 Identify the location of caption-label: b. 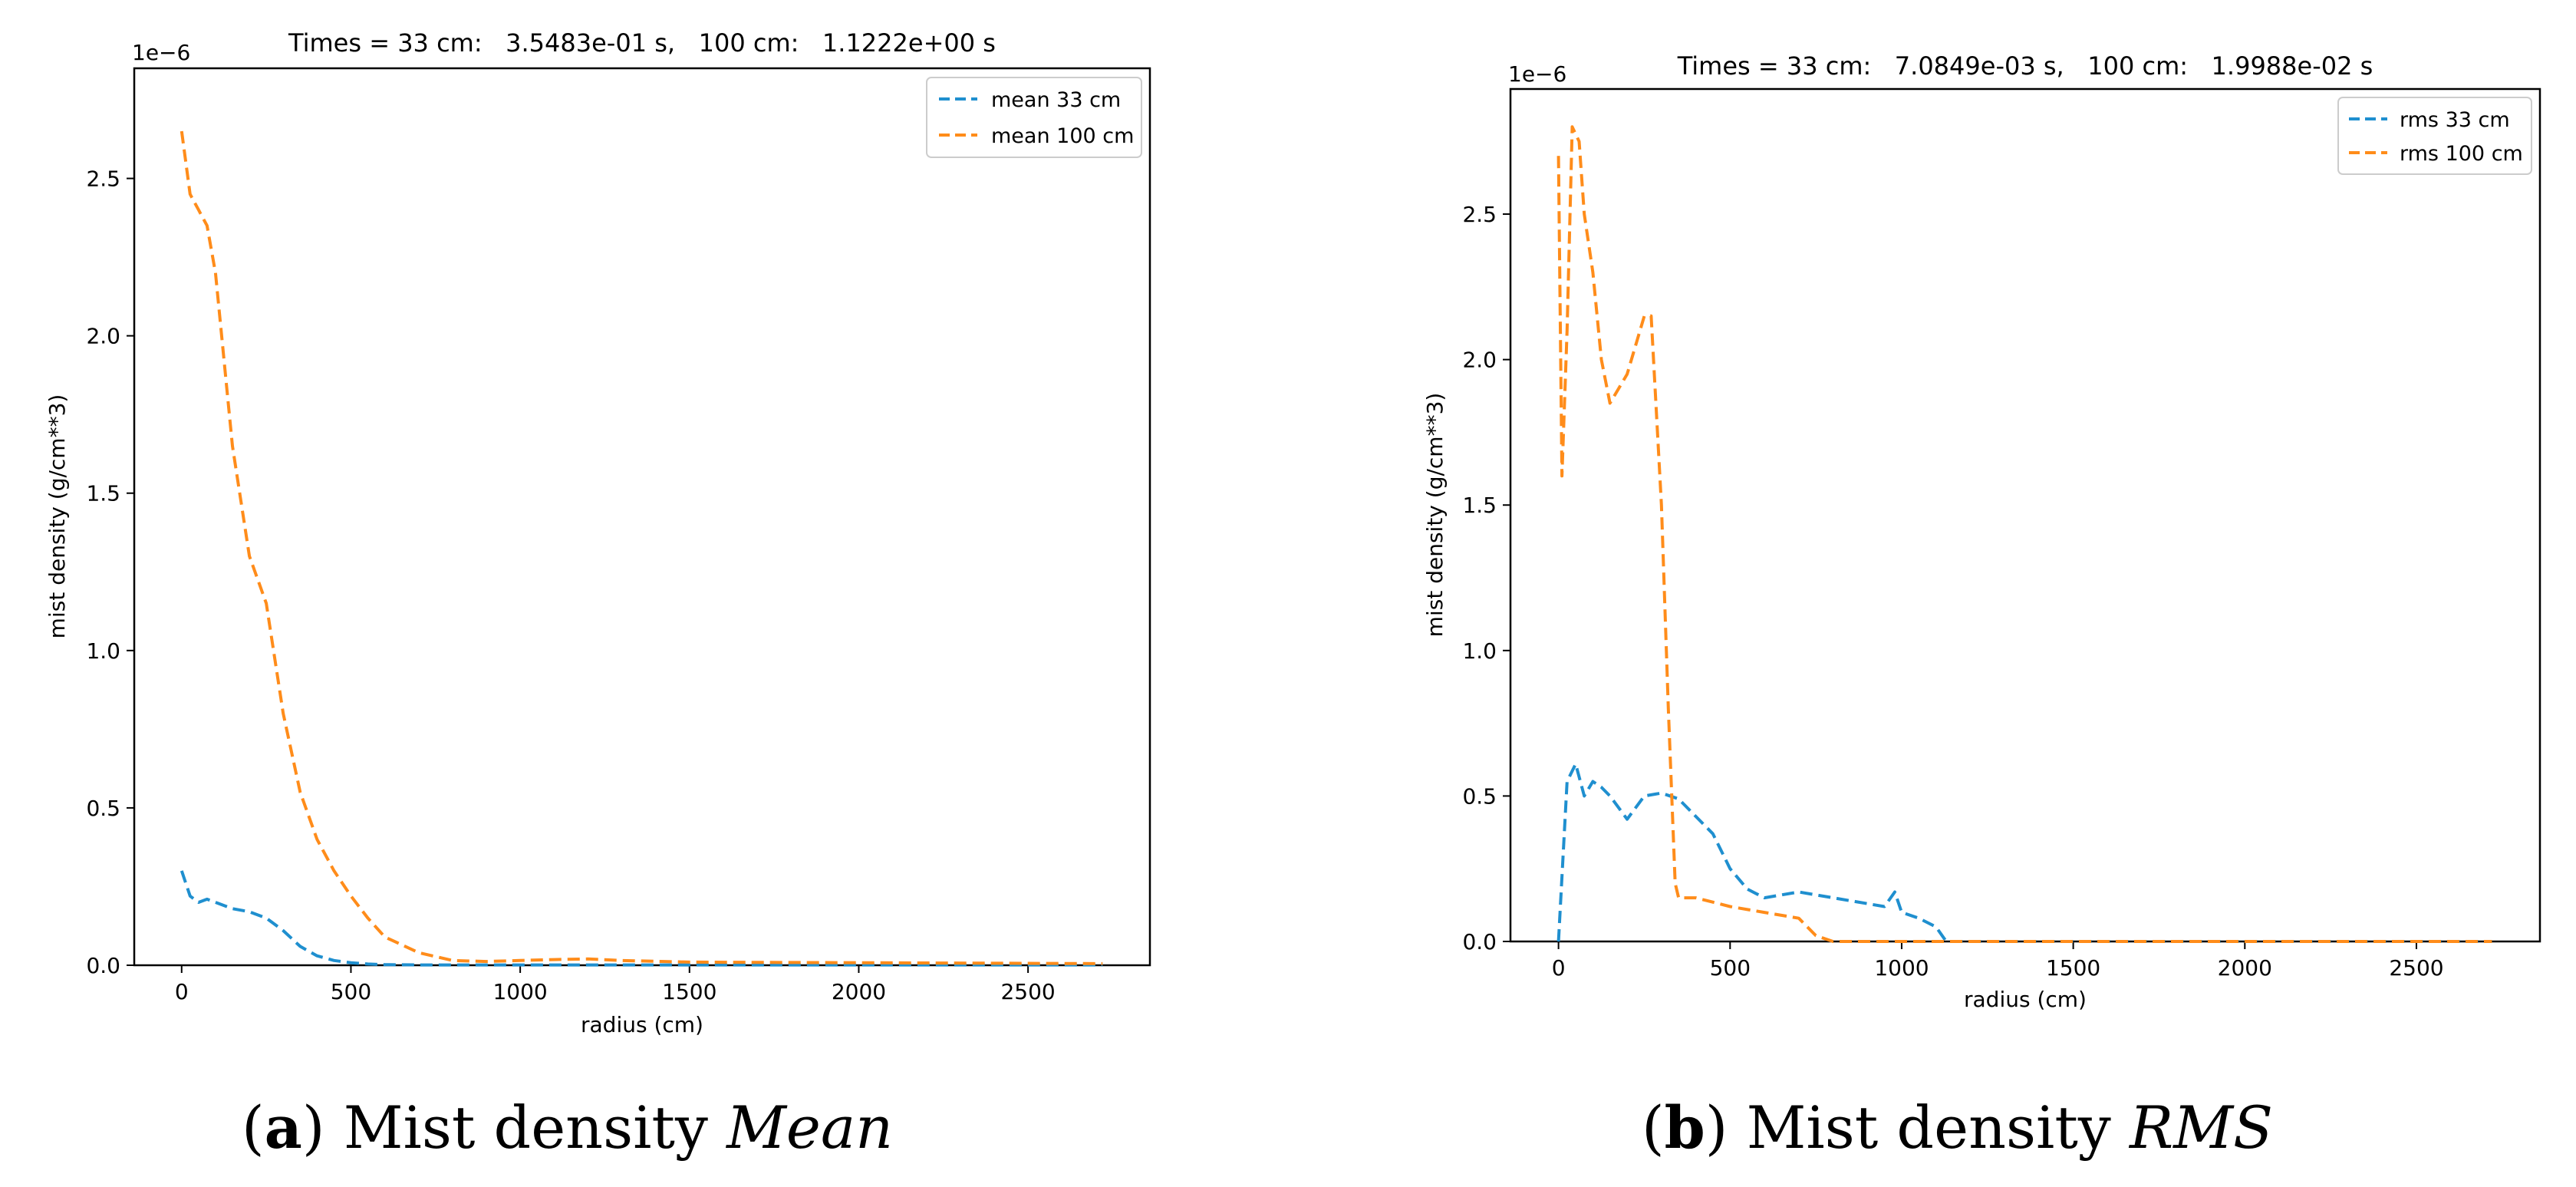
(1684, 1128).